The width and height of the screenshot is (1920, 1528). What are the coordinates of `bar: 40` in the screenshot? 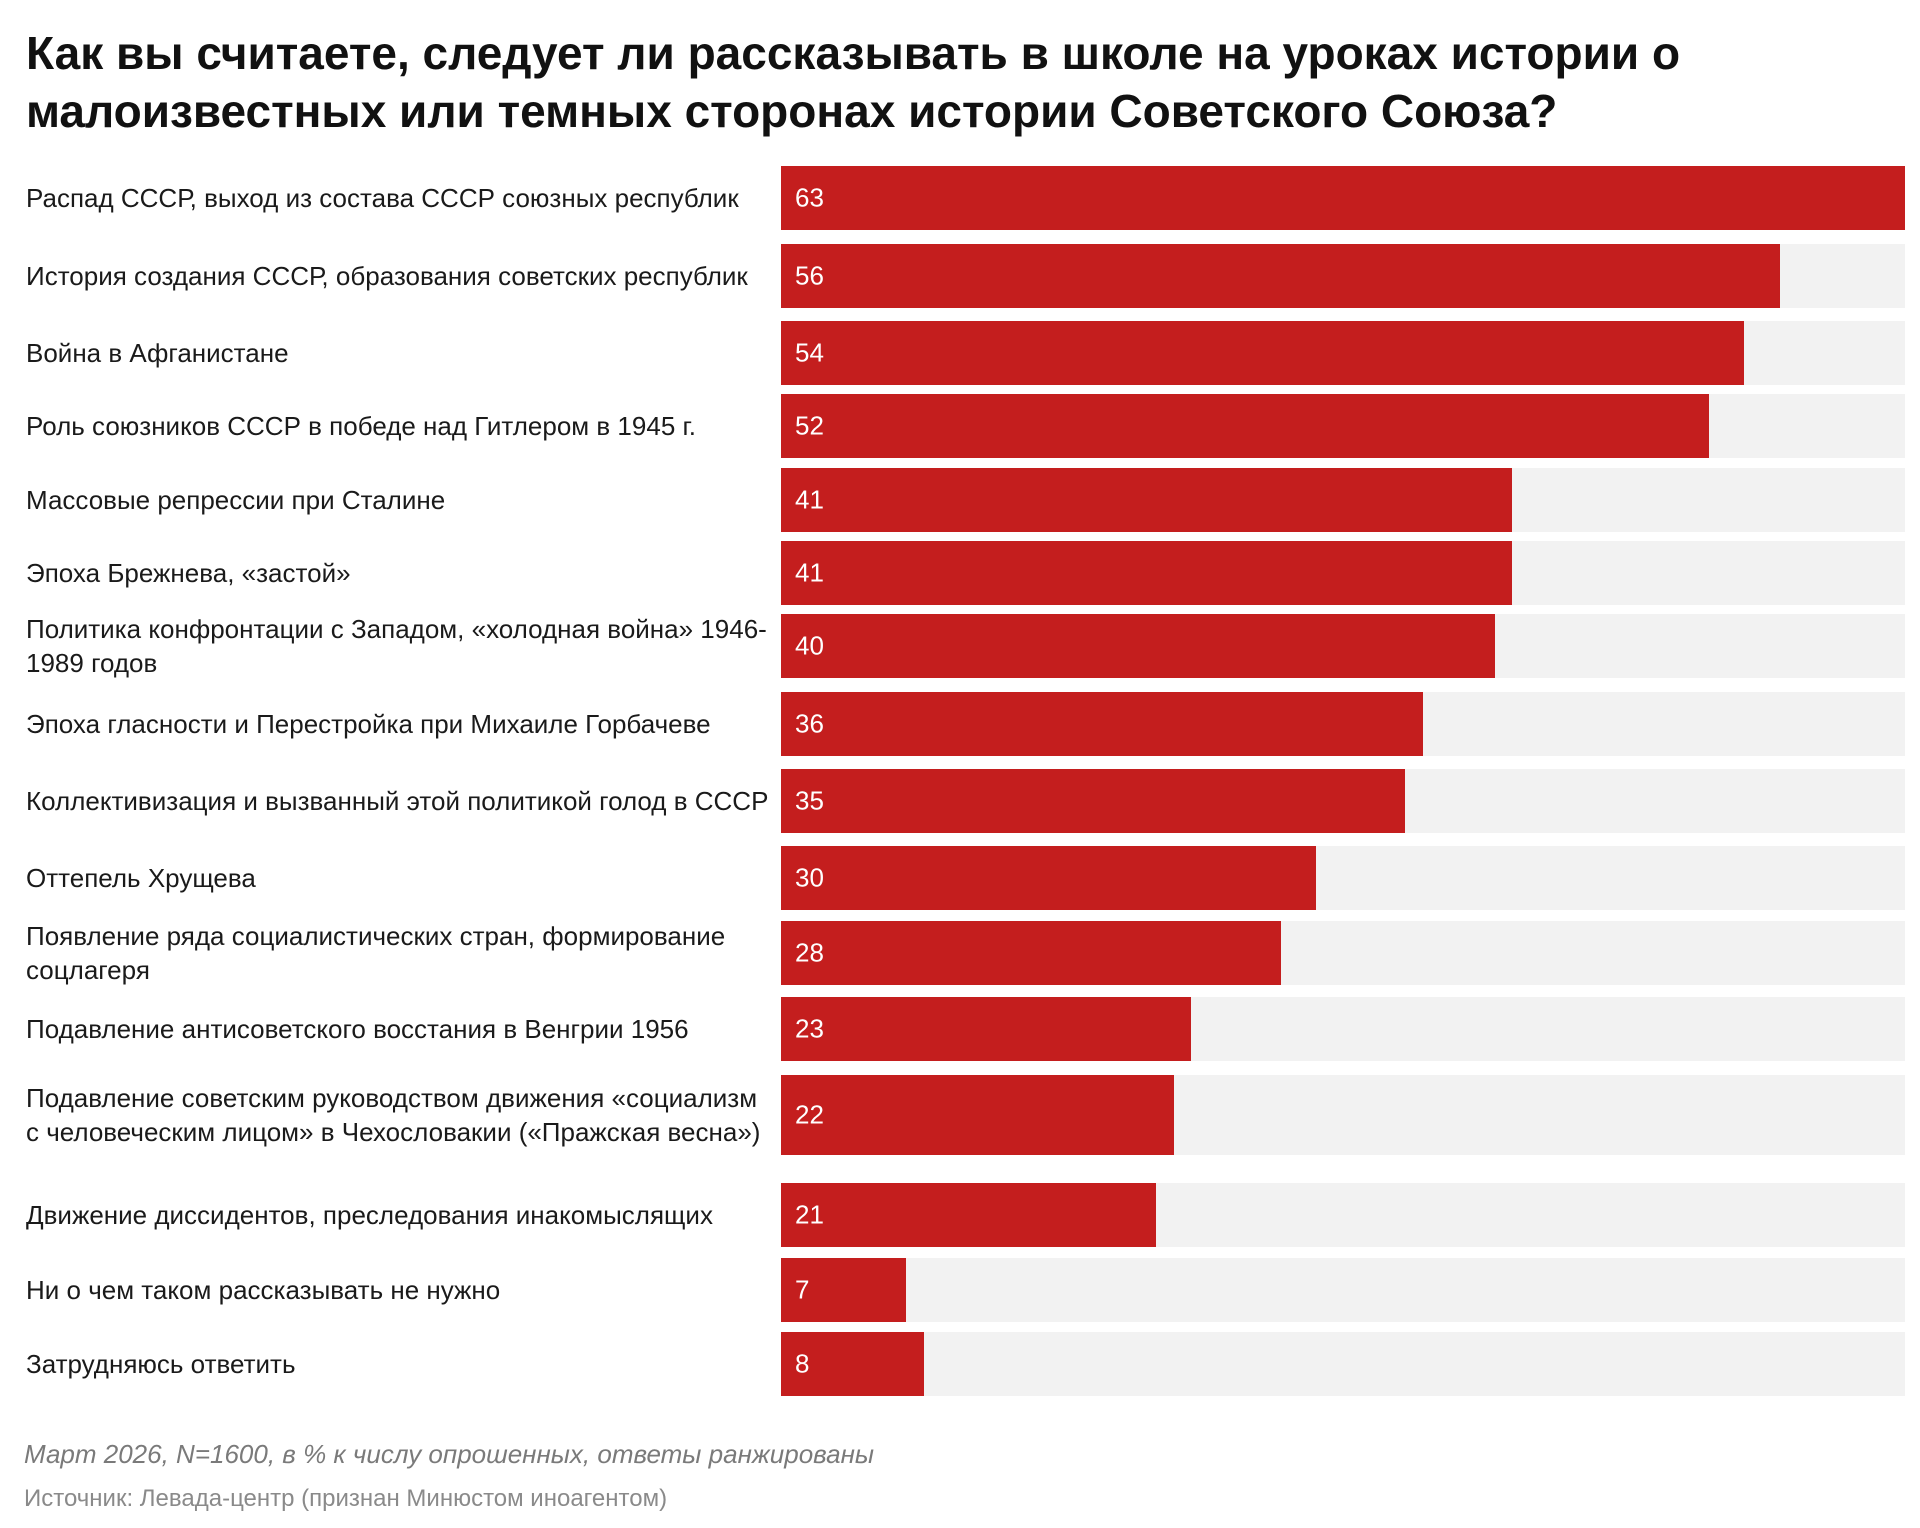 It's located at (1138, 646).